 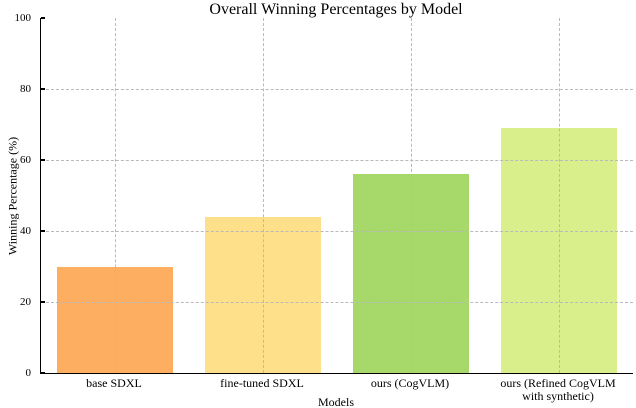 I want to click on y-tick-label: 60, so click(x=25, y=160).